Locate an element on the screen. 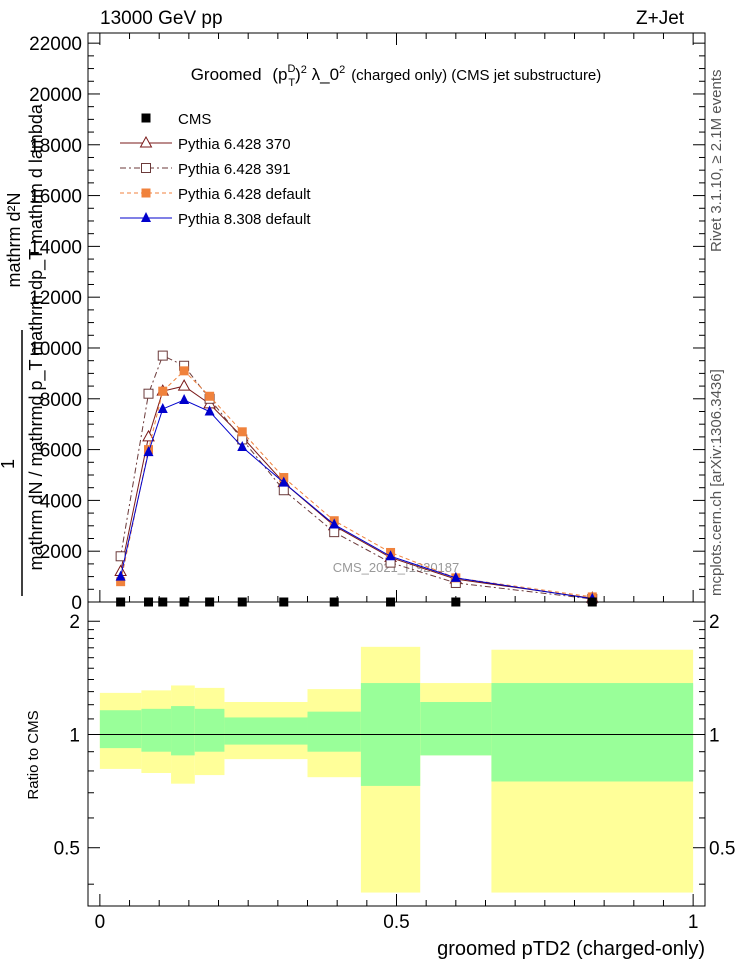 Image resolution: width=746 pixels, height=972 pixels. ratio-y-tick-label: 1 is located at coordinates (74, 735).